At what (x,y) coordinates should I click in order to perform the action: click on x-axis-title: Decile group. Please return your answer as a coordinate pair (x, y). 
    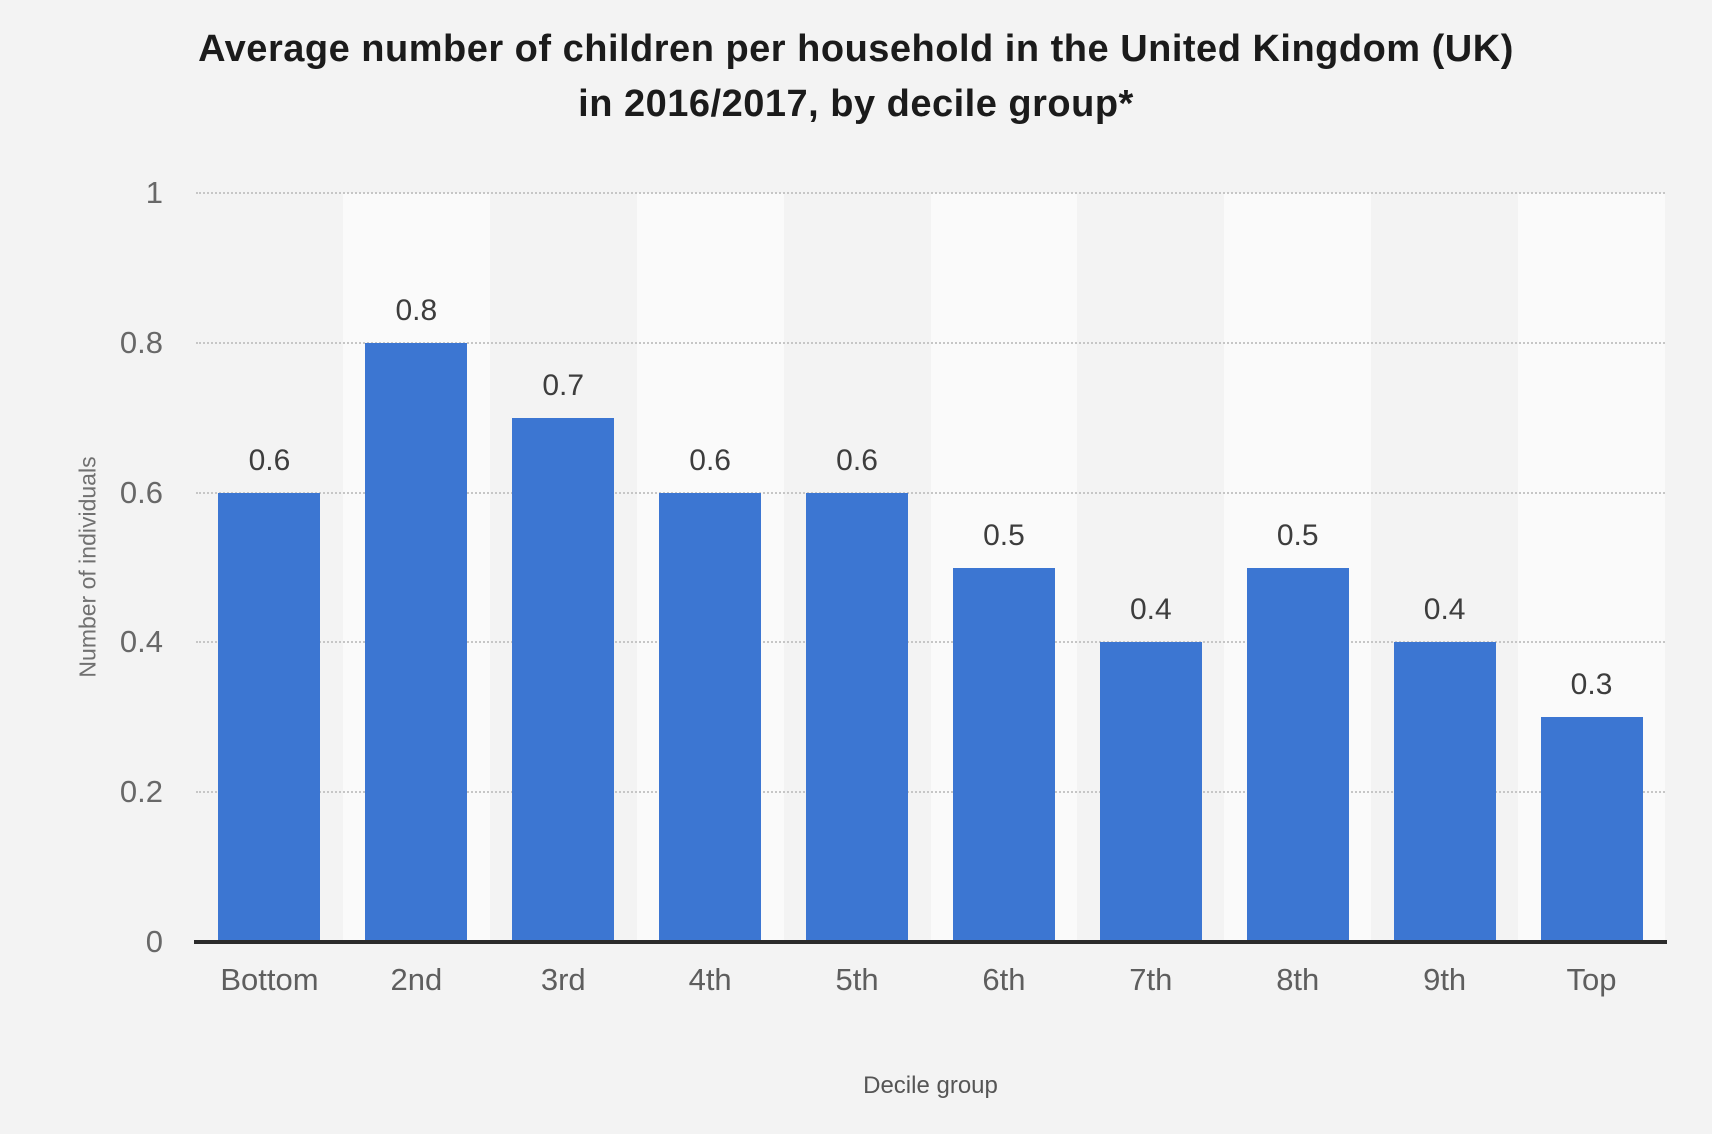
    Looking at the image, I should click on (930, 1085).